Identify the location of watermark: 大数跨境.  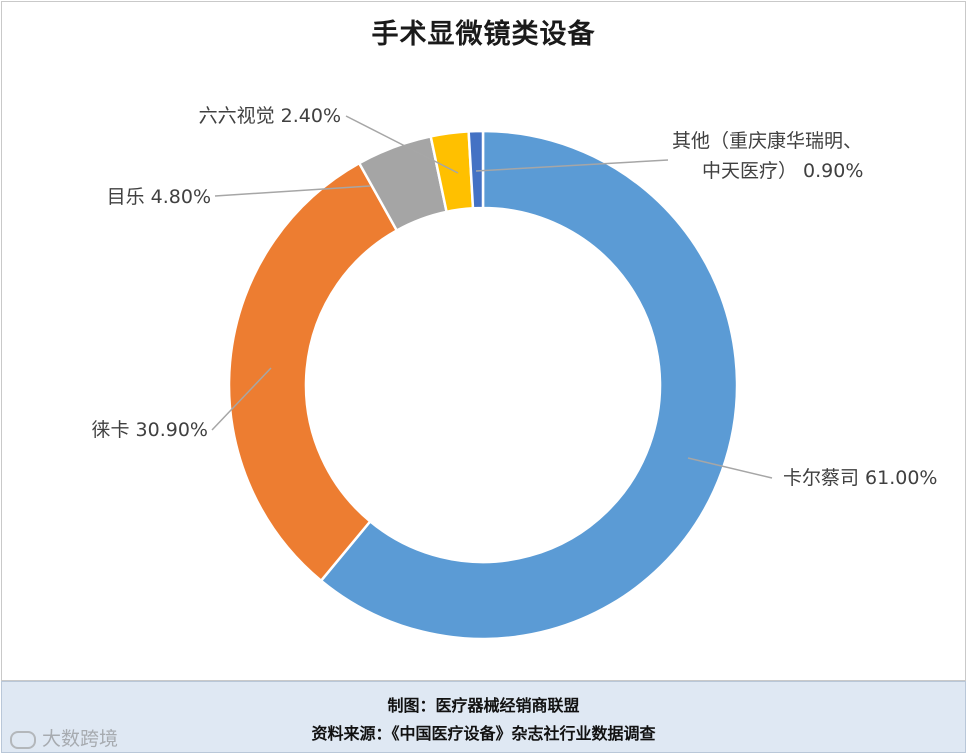
(64, 737).